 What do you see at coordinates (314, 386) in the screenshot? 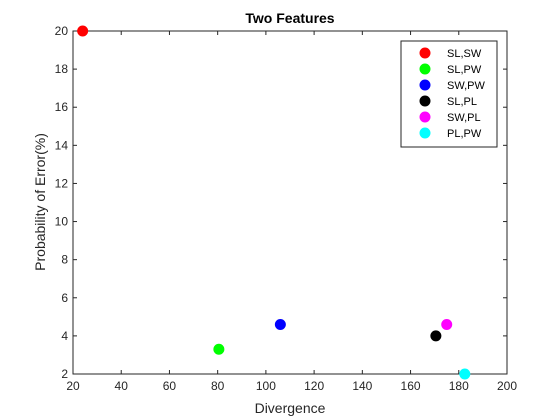
I see `x-tick-label: 120` at bounding box center [314, 386].